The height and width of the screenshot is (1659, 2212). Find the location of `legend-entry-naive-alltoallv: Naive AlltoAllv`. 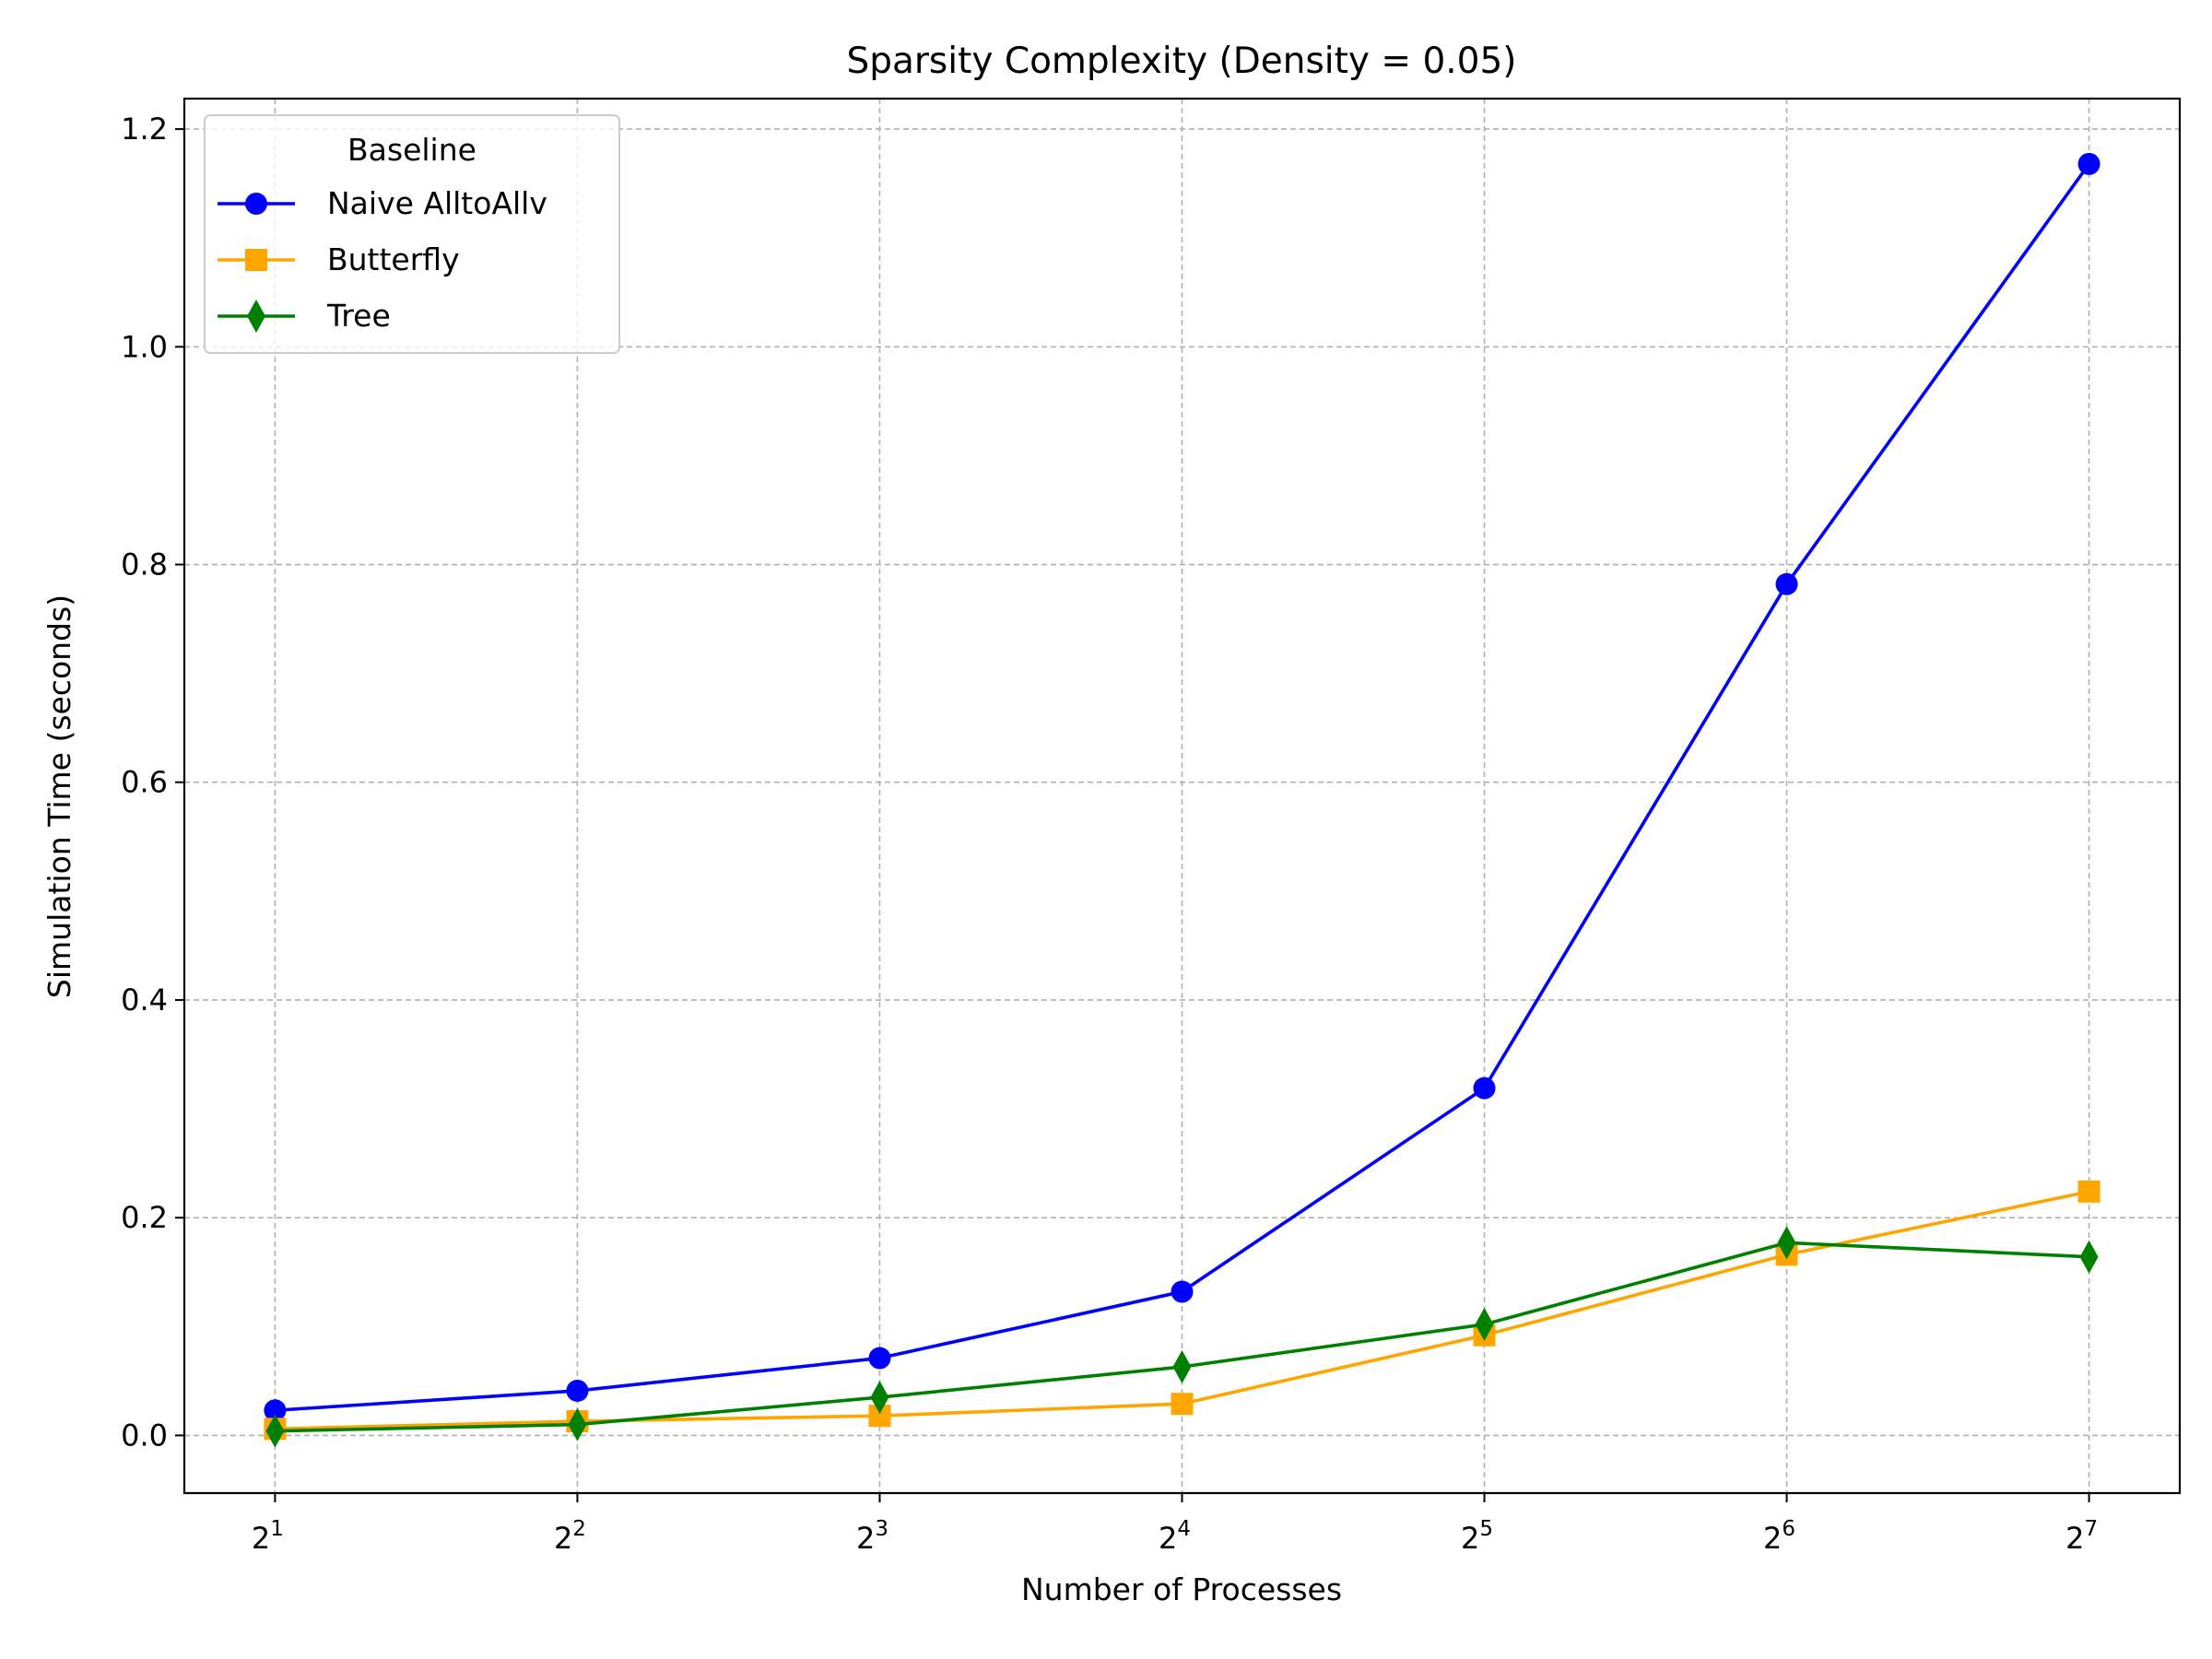

legend-entry-naive-alltoallv: Naive AlltoAllv is located at coordinates (382, 203).